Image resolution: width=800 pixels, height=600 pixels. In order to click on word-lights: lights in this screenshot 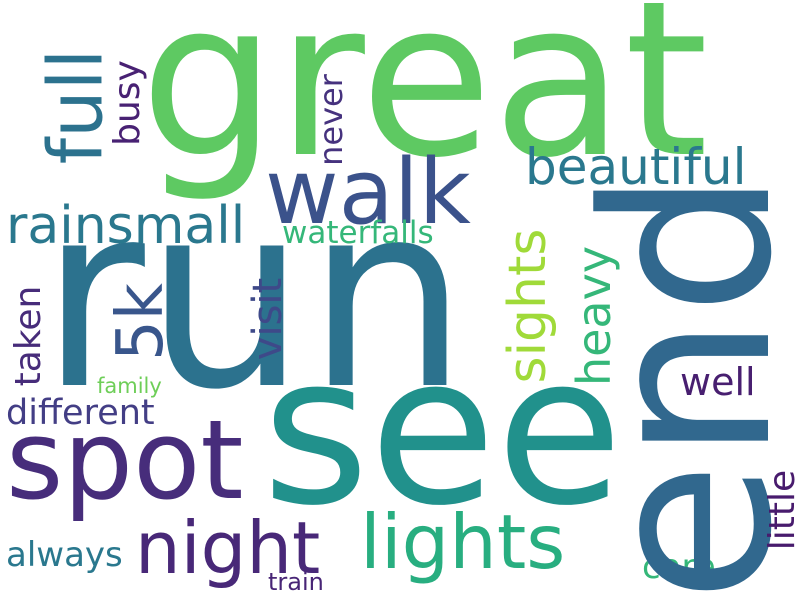, I will do `click(463, 542)`.